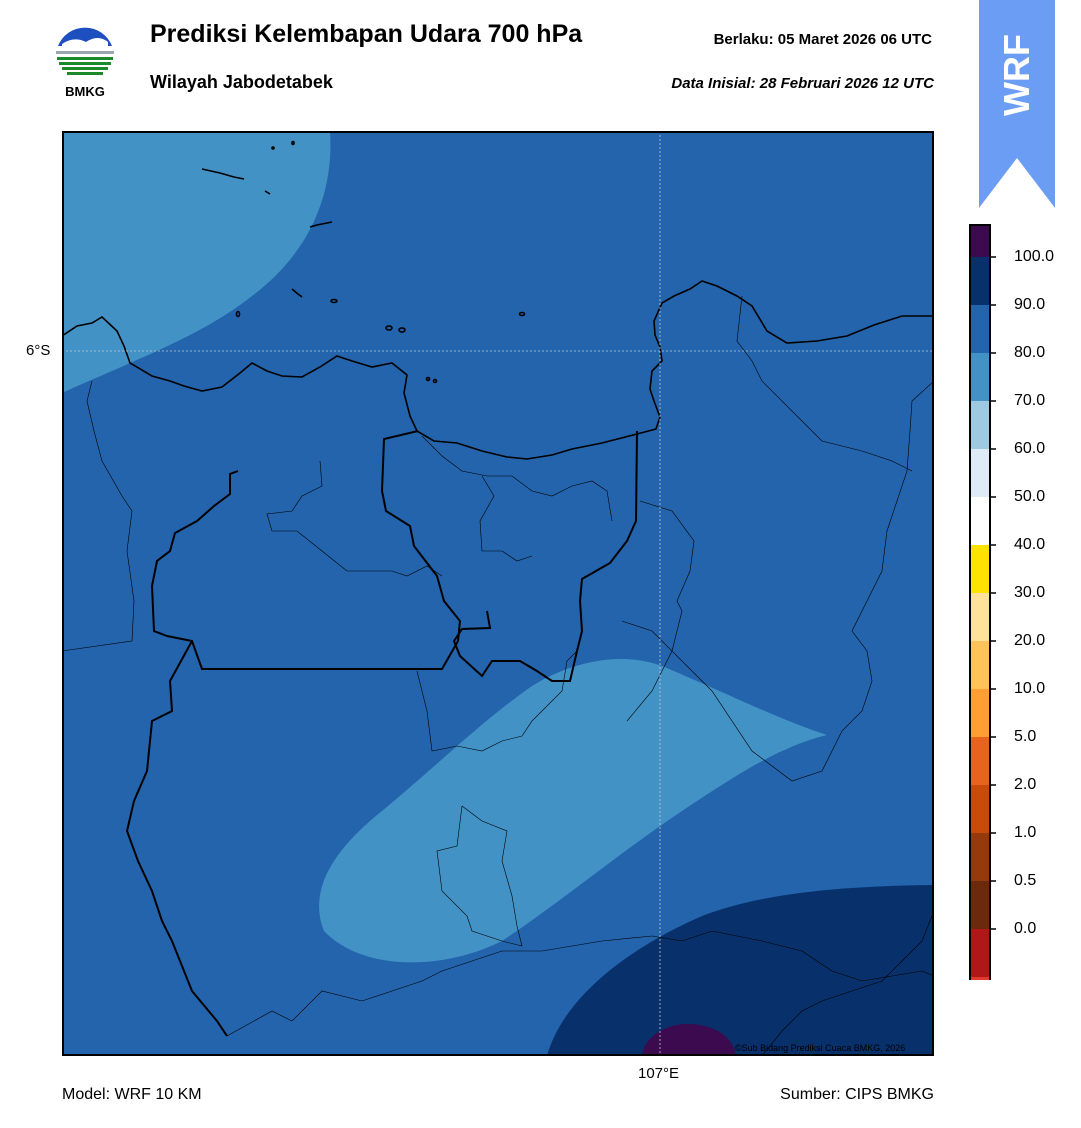 Image resolution: width=1081 pixels, height=1128 pixels. What do you see at coordinates (85, 54) in the screenshot?
I see `bmkg-logo-icon` at bounding box center [85, 54].